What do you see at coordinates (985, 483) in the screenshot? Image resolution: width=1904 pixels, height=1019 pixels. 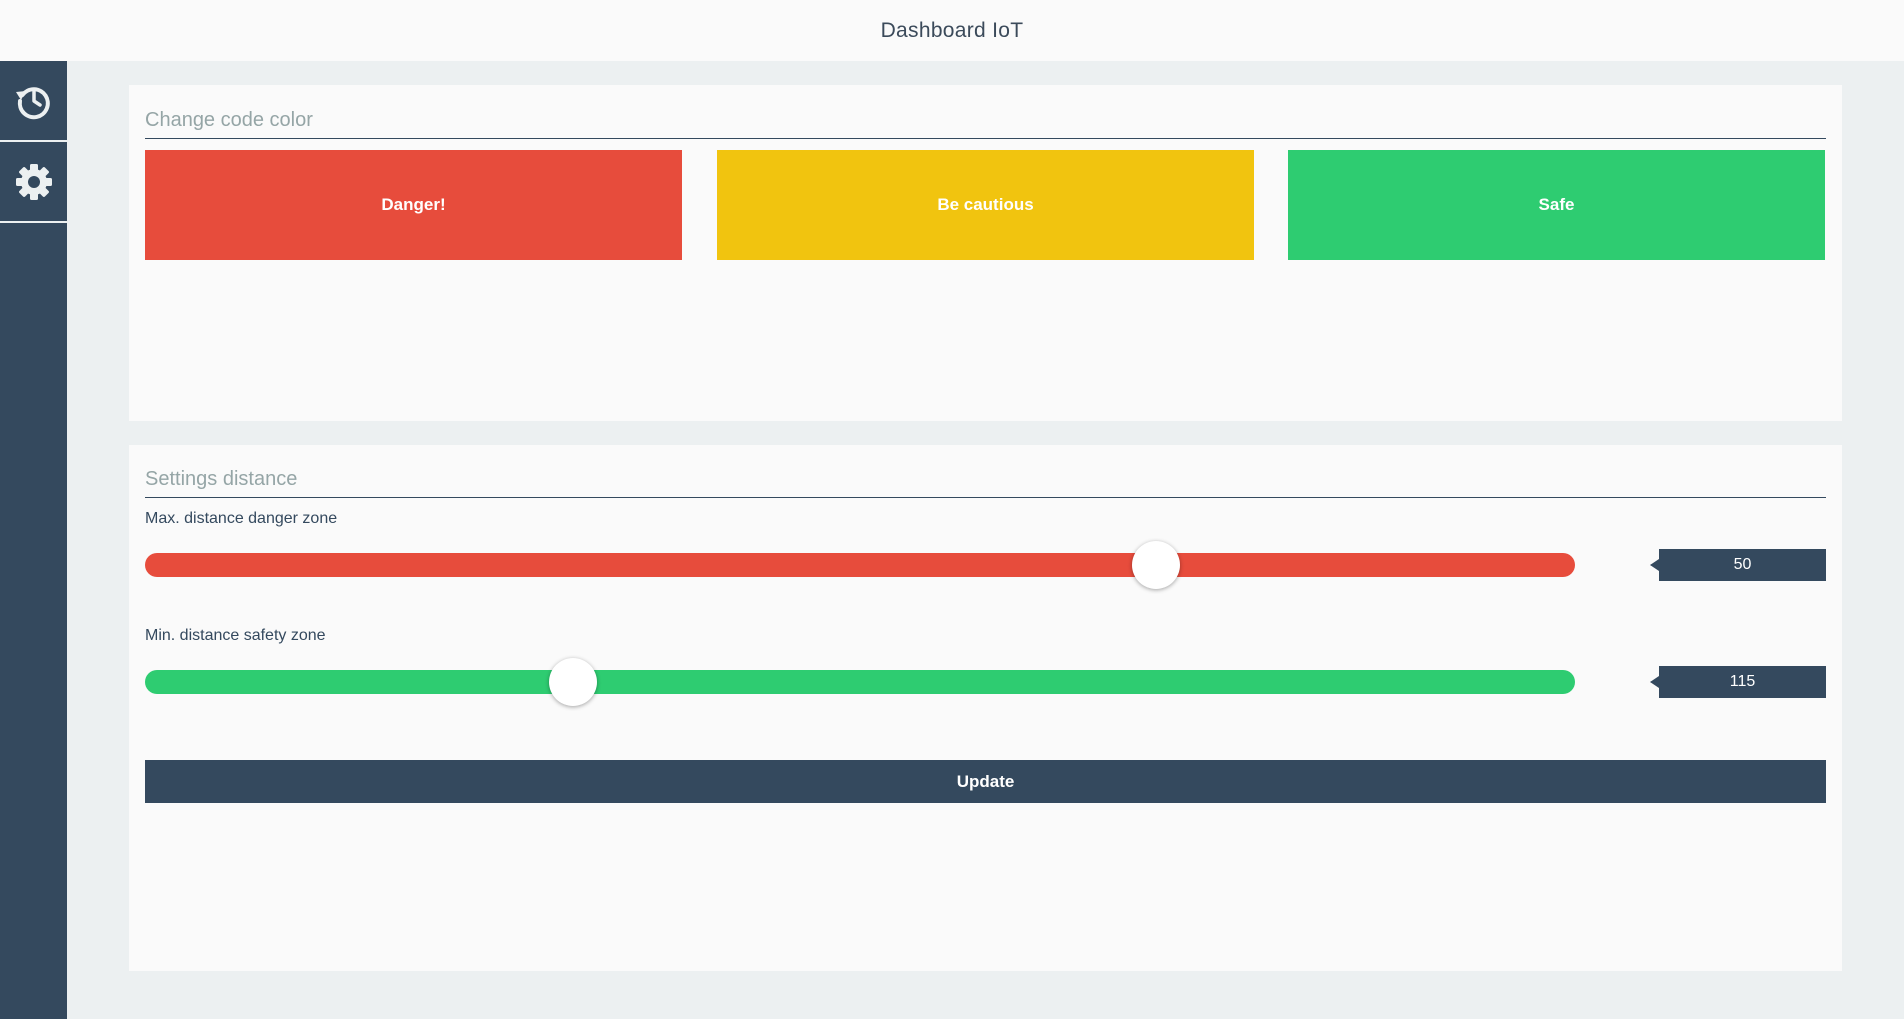 I see `settings-distance-title: Settings distance` at bounding box center [985, 483].